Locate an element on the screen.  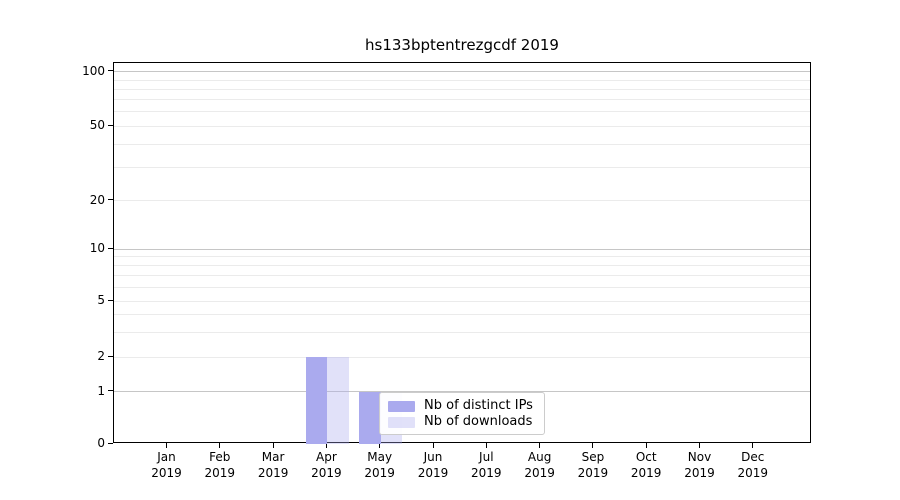
x-tick-dec is located at coordinates (753, 445).